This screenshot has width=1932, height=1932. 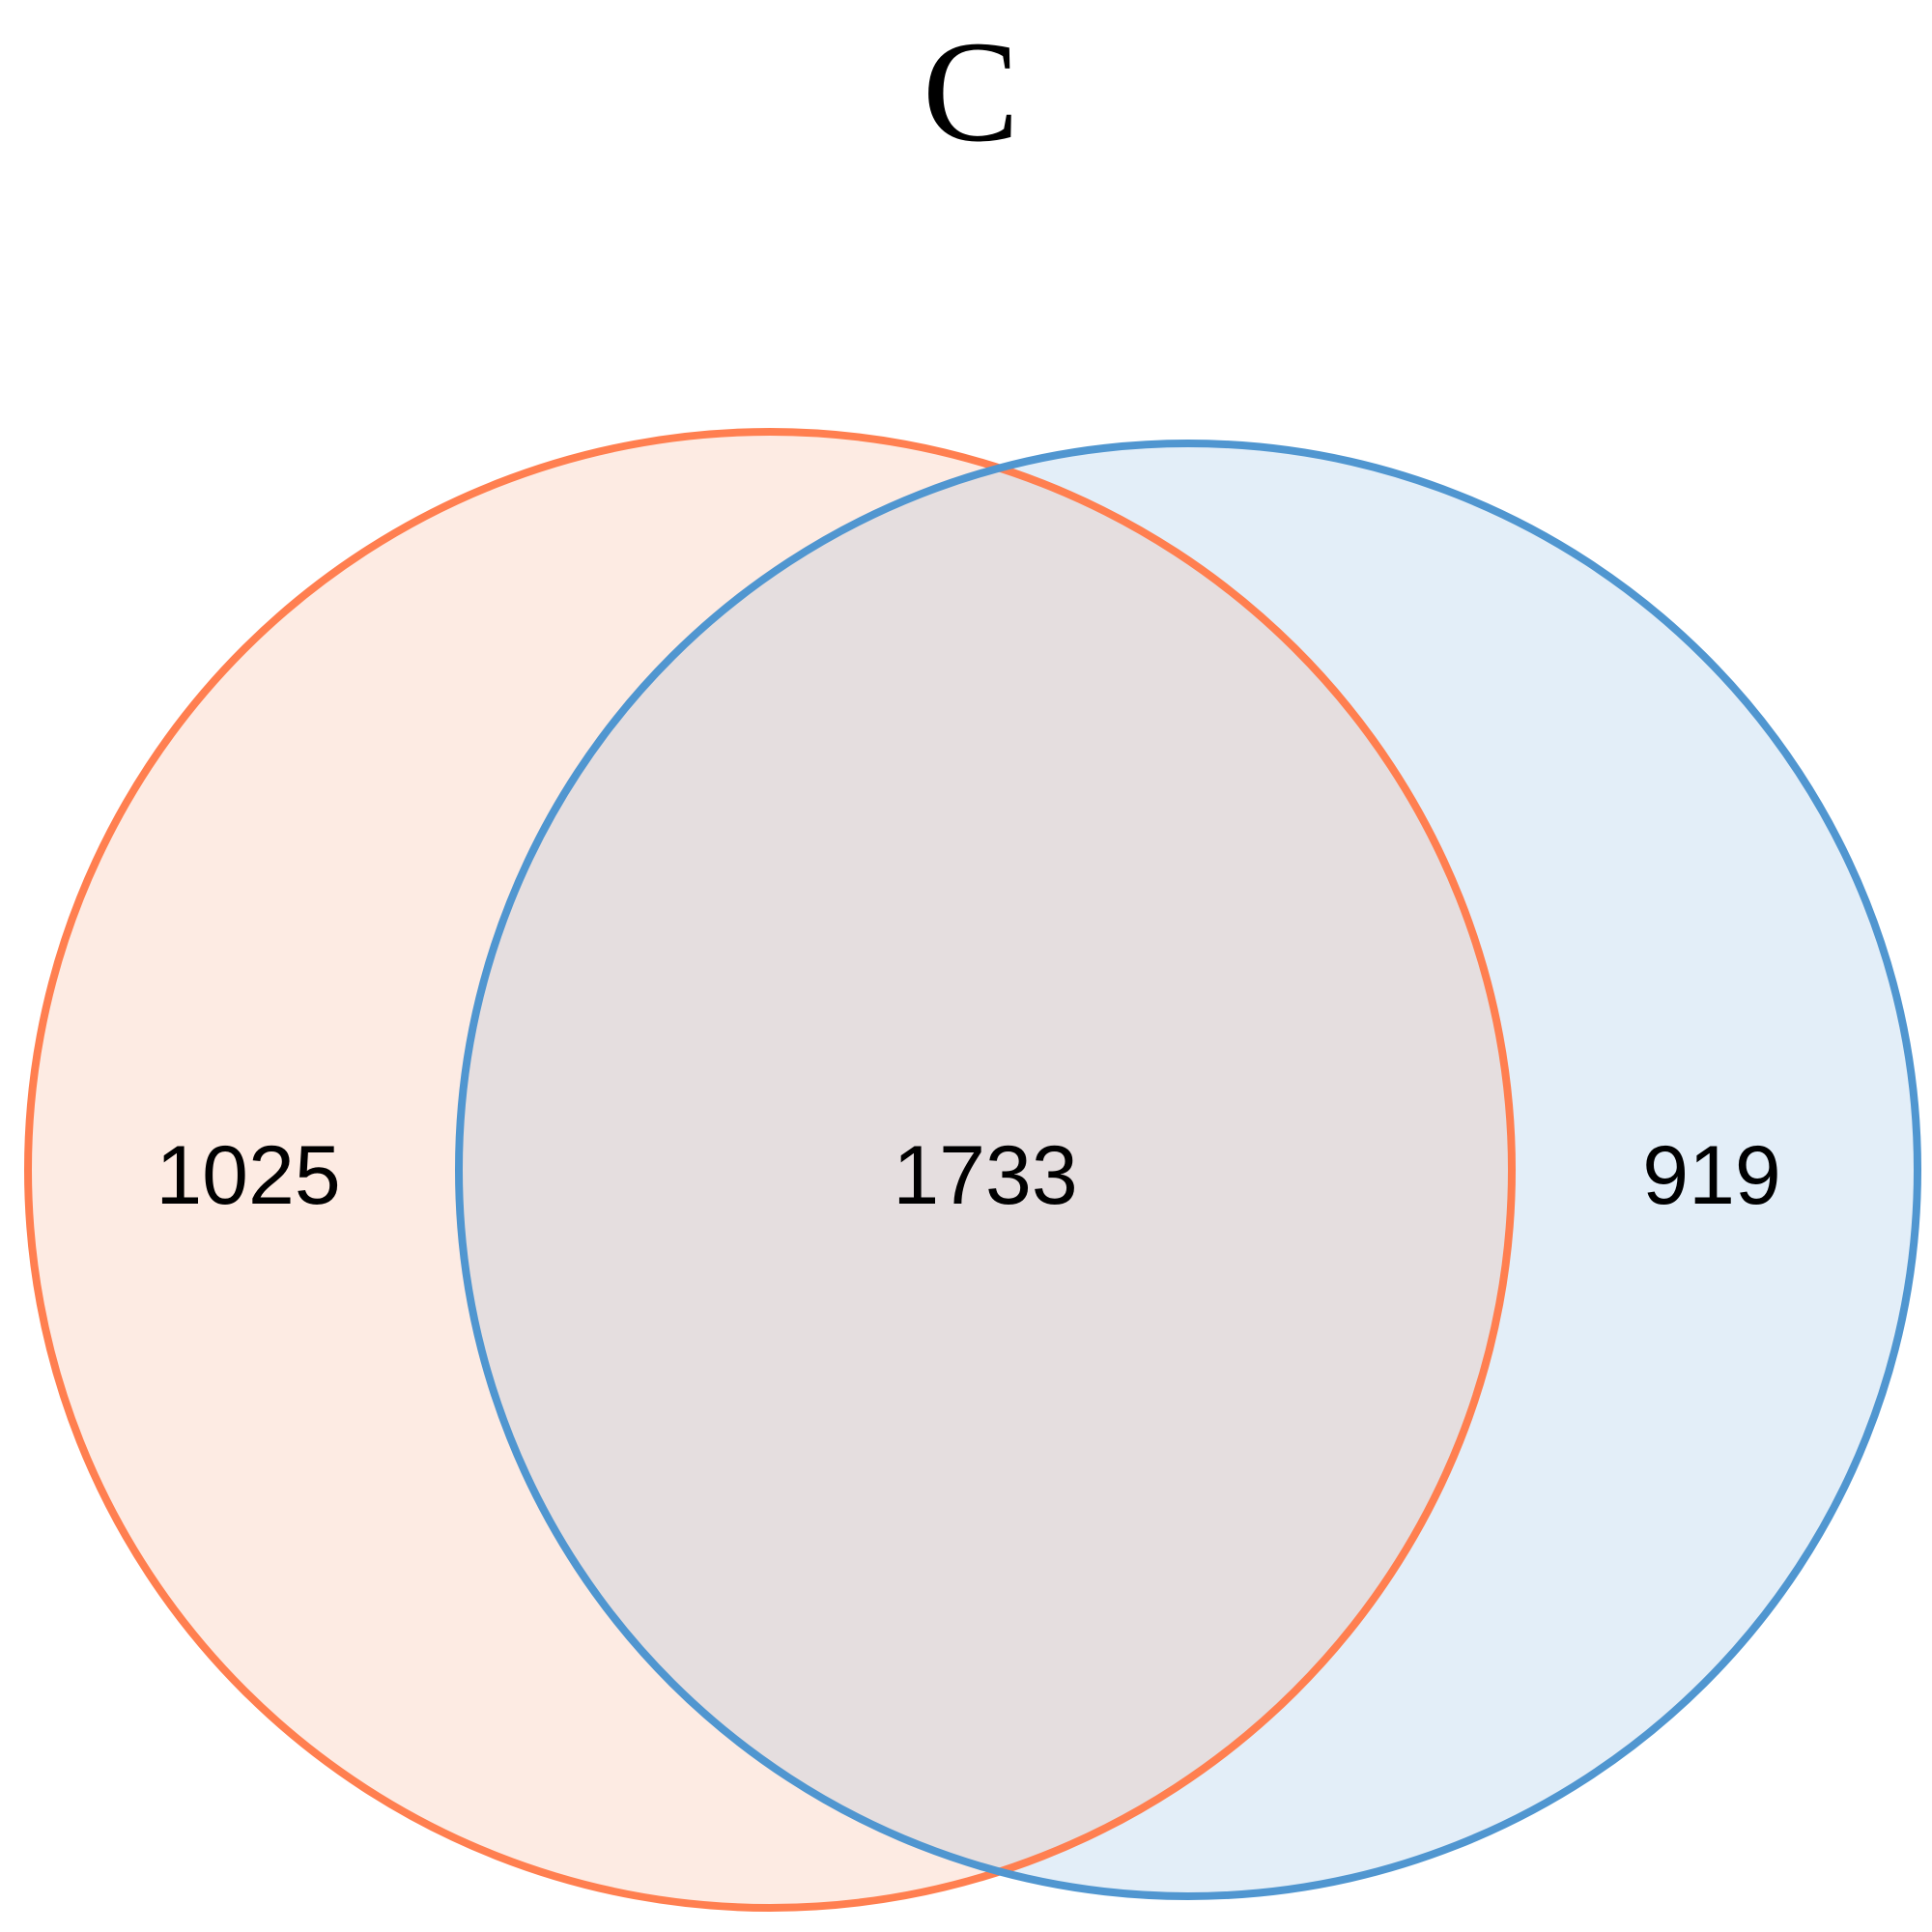 What do you see at coordinates (971, 92) in the screenshot?
I see `panel-title: C` at bounding box center [971, 92].